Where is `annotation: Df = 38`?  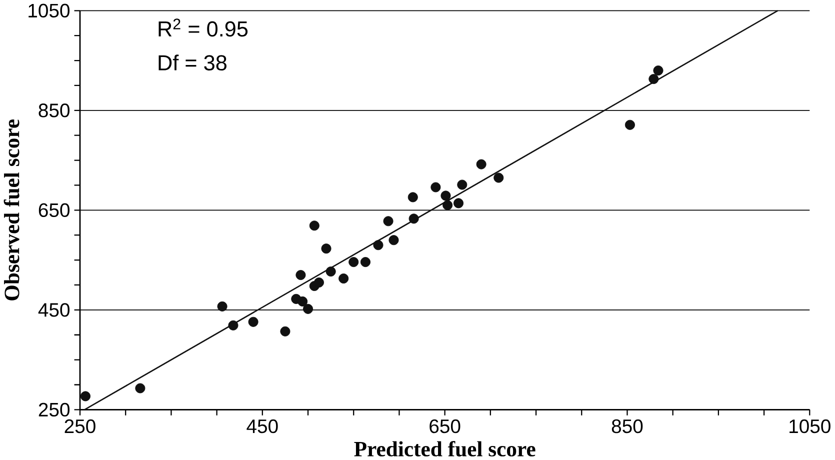
annotation: Df = 38 is located at coordinates (192, 62).